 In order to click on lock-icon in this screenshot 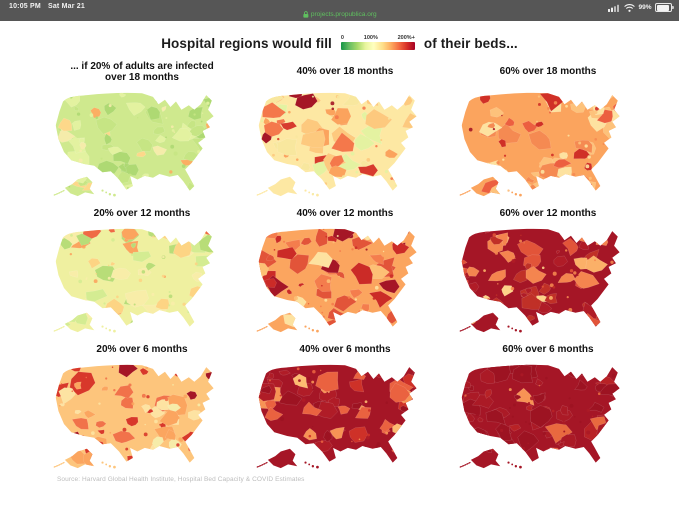, I will do `click(305, 14)`.